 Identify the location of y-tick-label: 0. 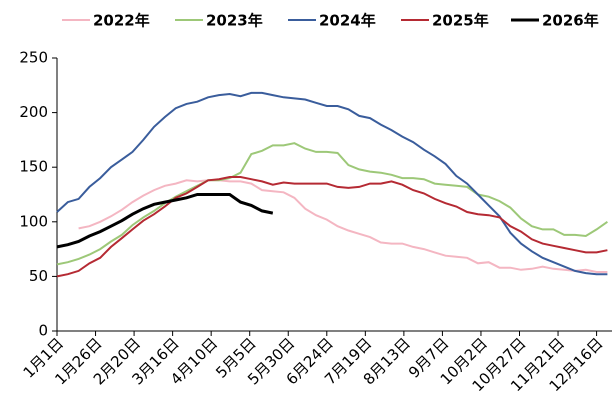
(43, 331).